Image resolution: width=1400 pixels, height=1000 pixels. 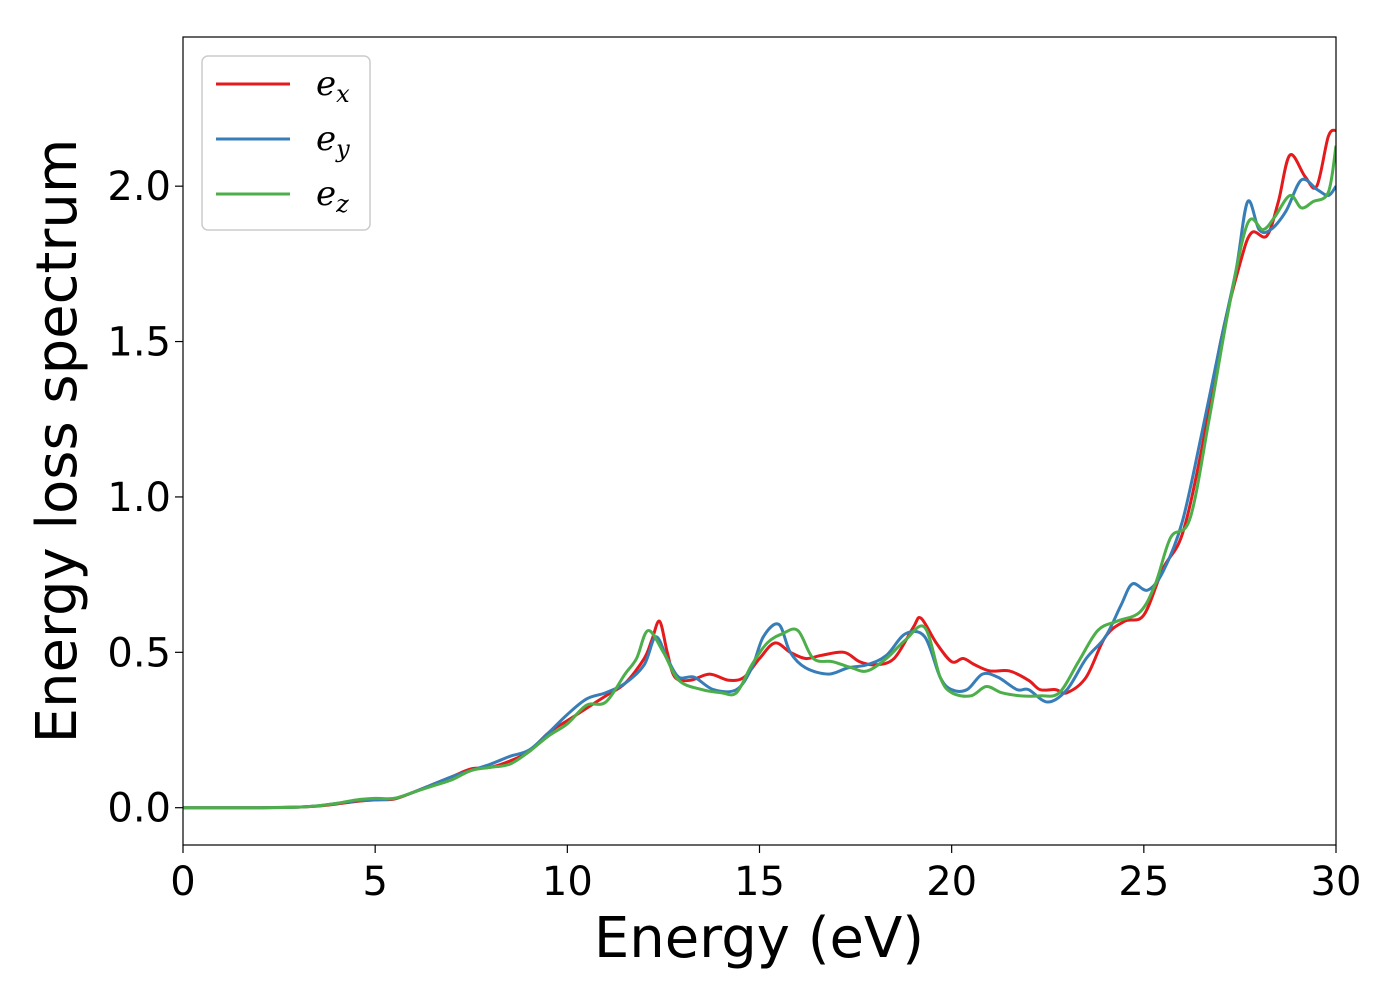 I want to click on legend-label-sub: y, so click(x=342, y=149).